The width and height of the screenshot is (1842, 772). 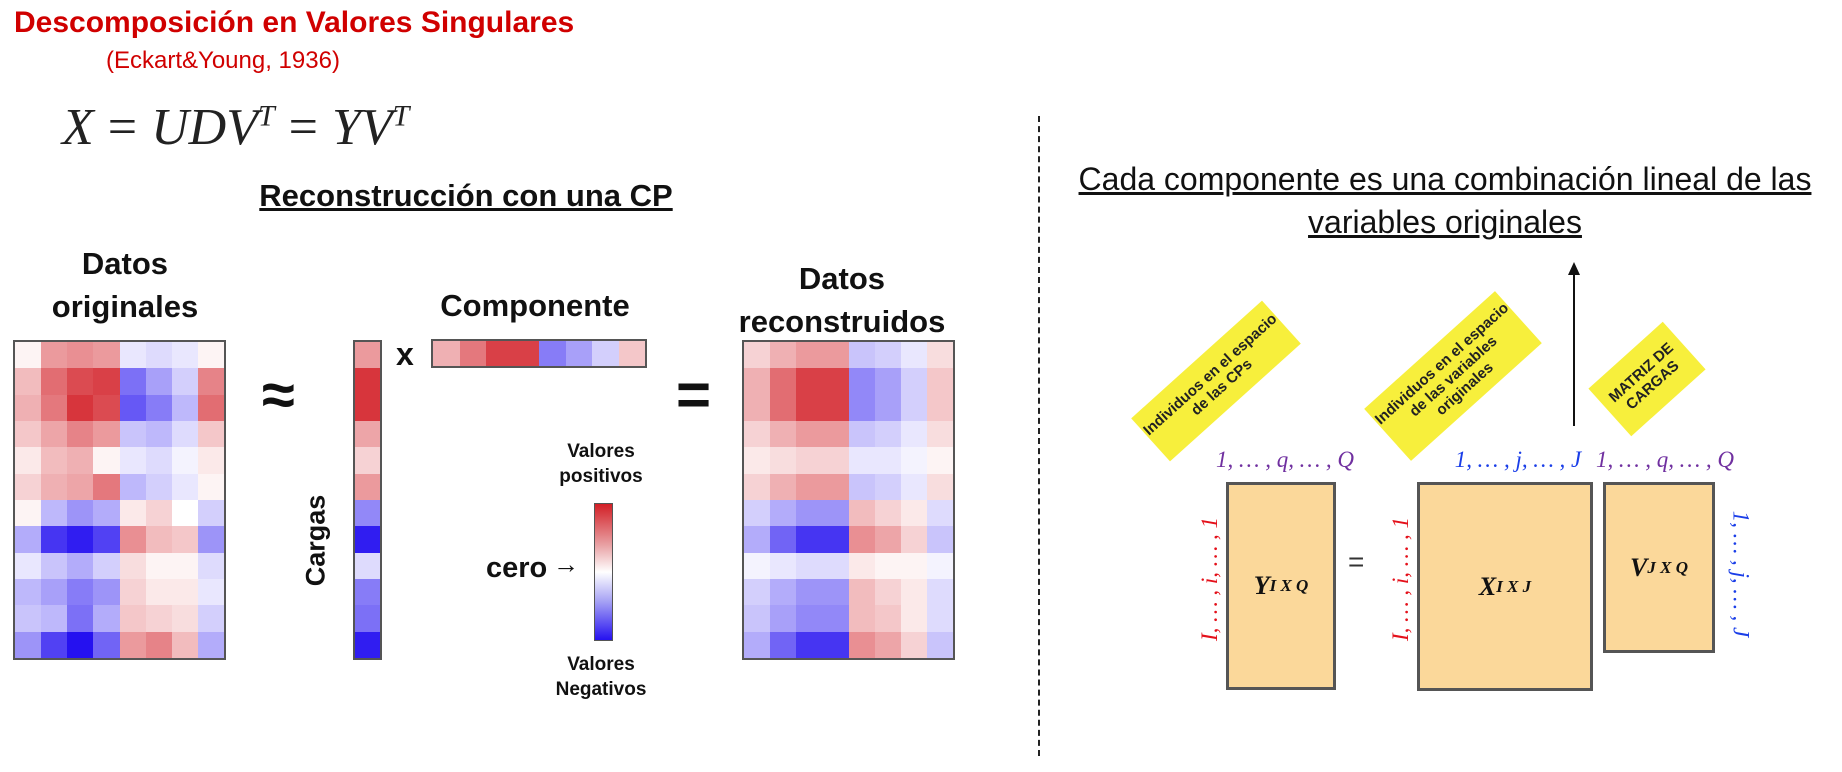 What do you see at coordinates (1647, 379) in the screenshot?
I see `v-note: MATRIZ DE CARGAS` at bounding box center [1647, 379].